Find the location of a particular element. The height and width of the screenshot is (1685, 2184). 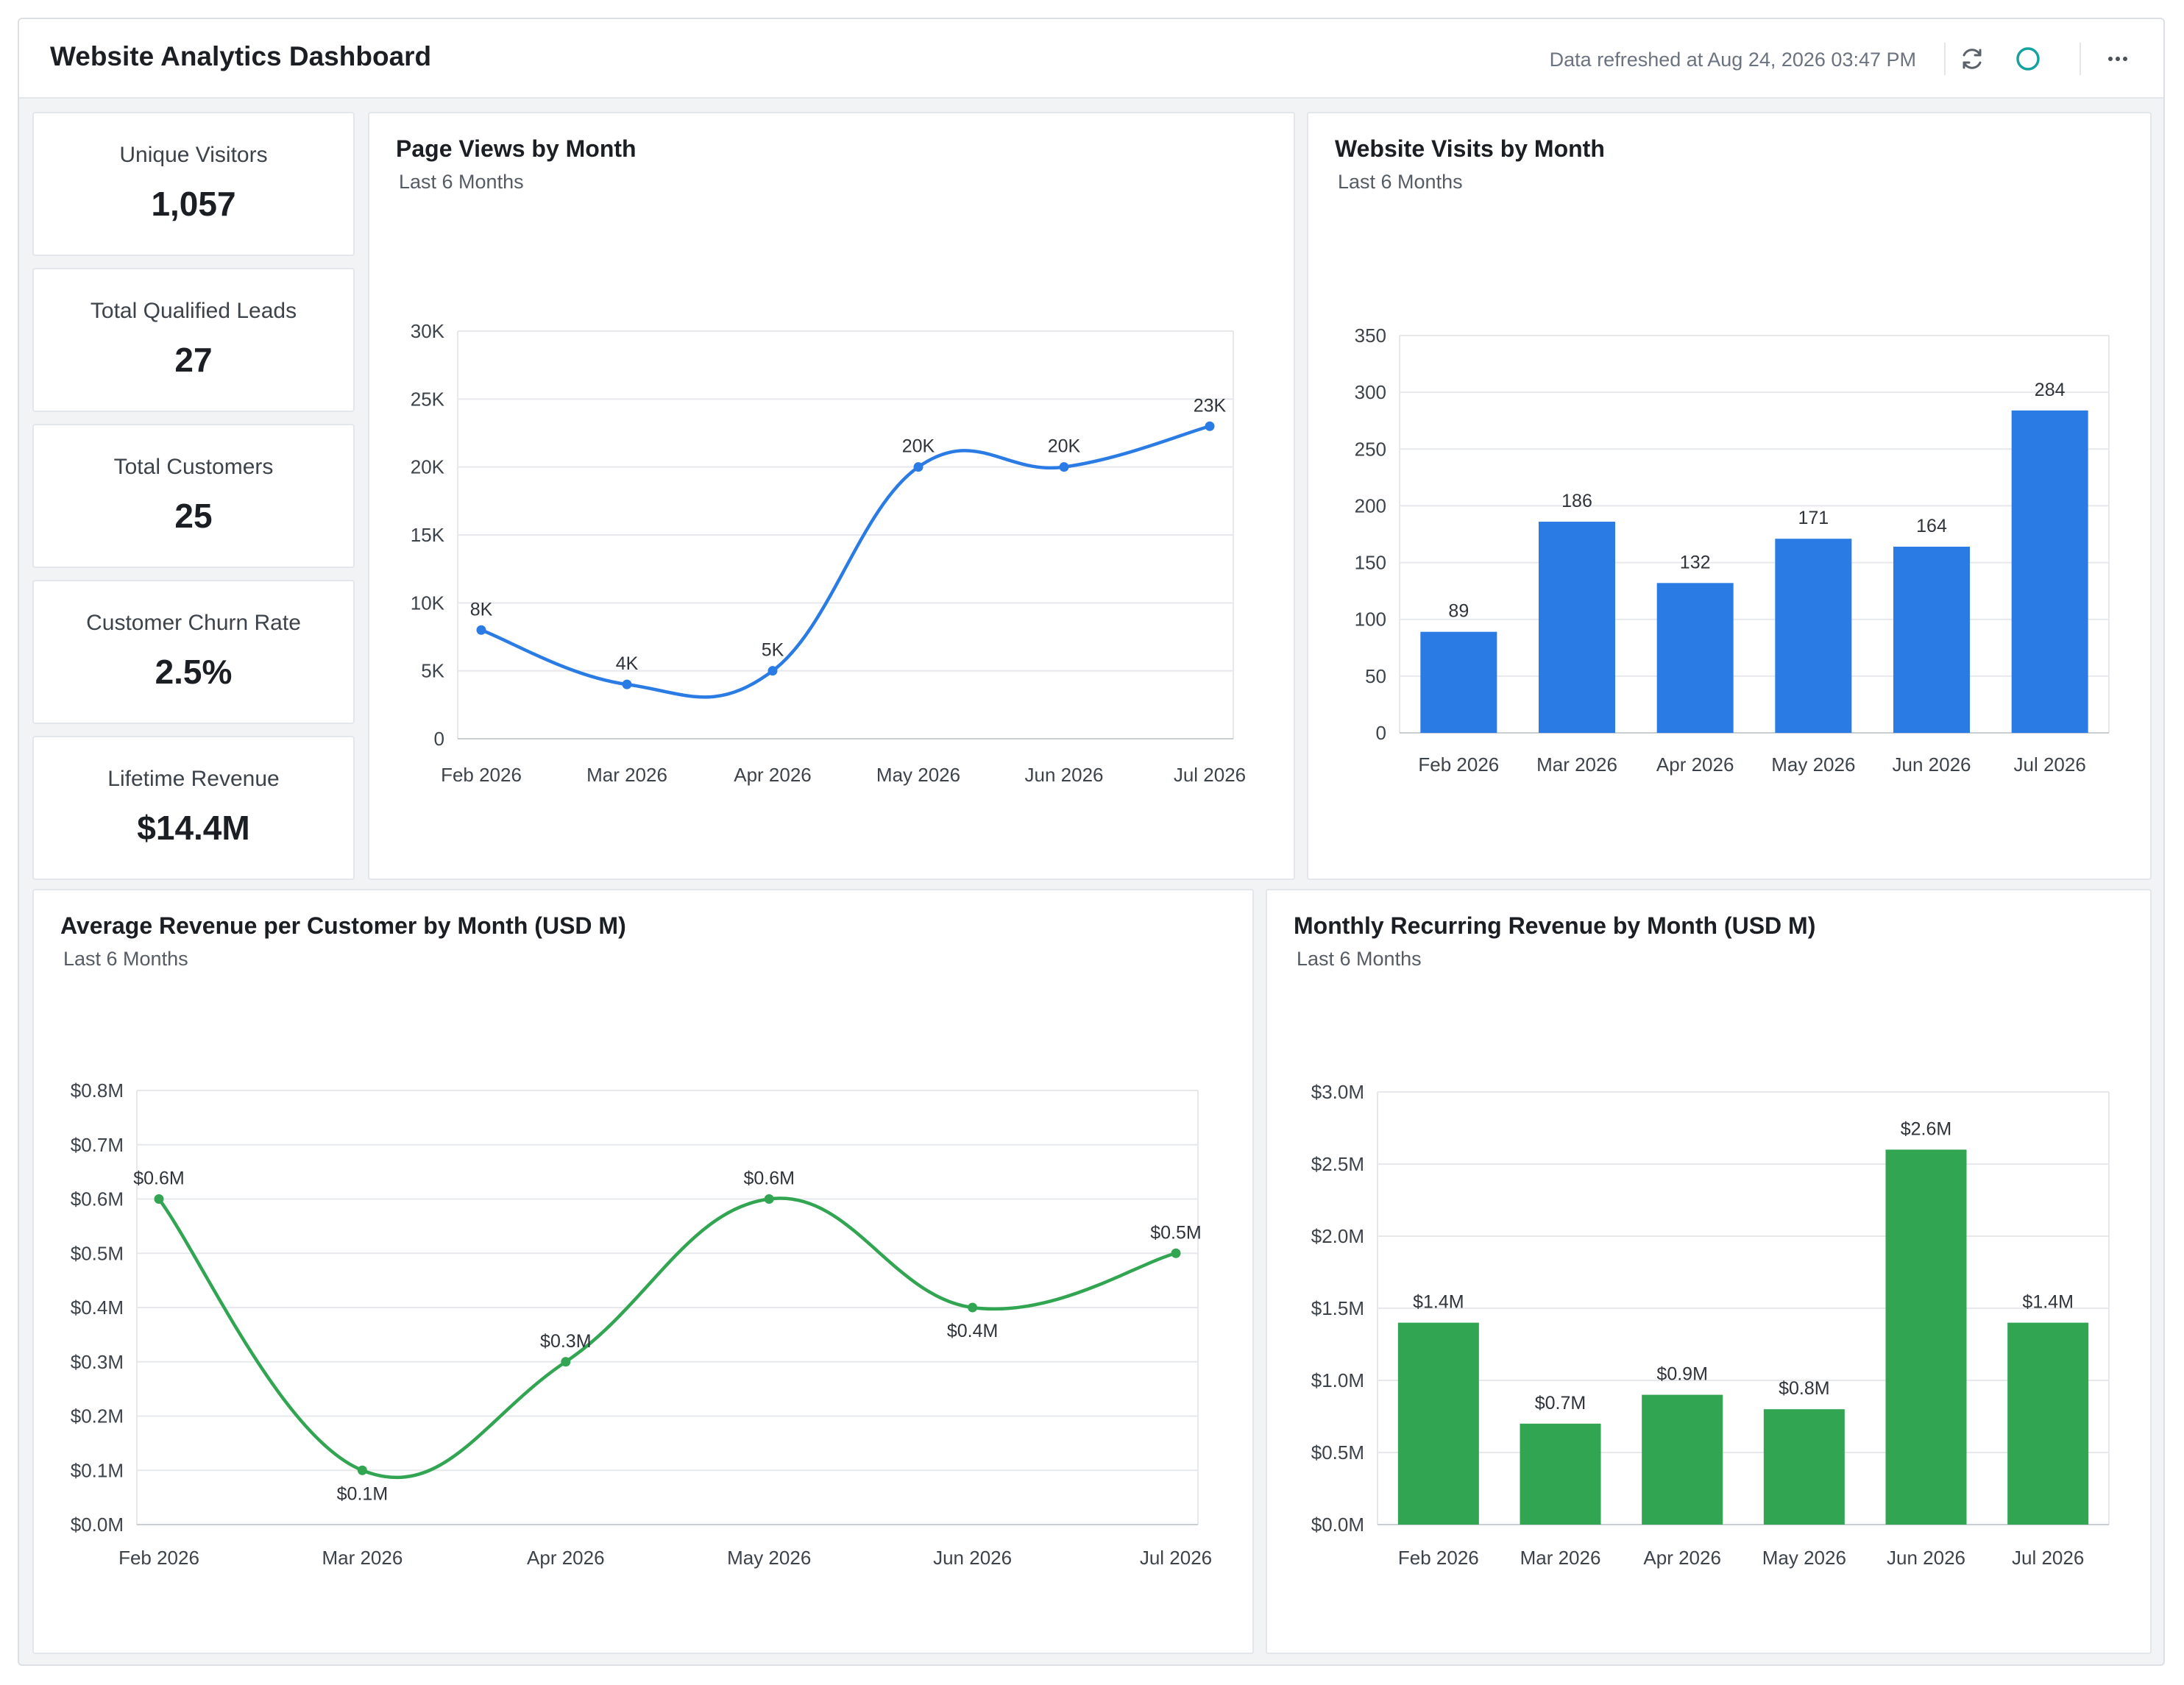

kpi-value: 2.5% is located at coordinates (194, 672).